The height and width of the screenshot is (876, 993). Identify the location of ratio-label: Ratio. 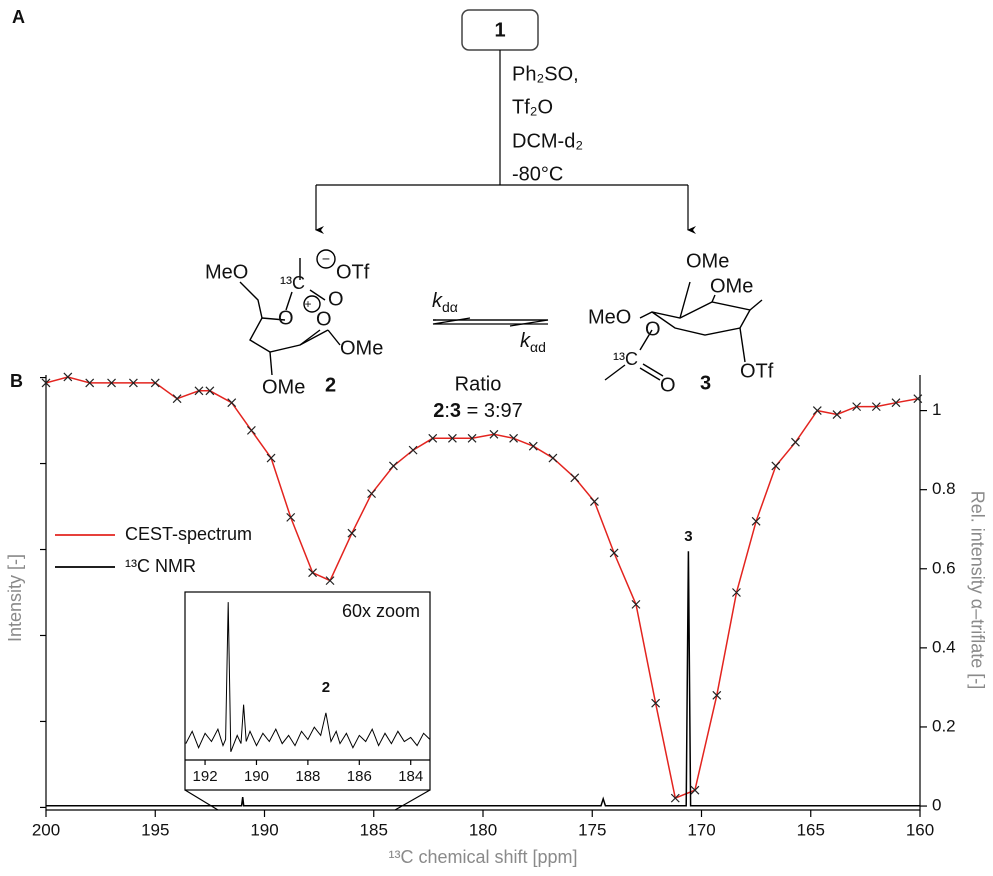
(478, 384).